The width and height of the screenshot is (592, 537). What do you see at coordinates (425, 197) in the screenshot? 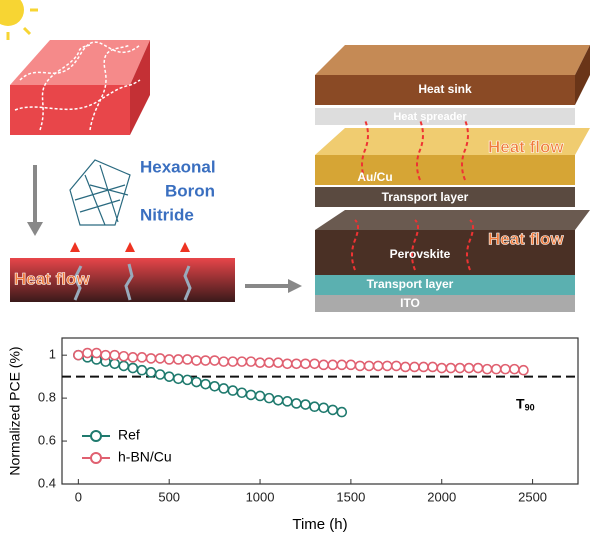
I see `layer-label: Transport layer` at bounding box center [425, 197].